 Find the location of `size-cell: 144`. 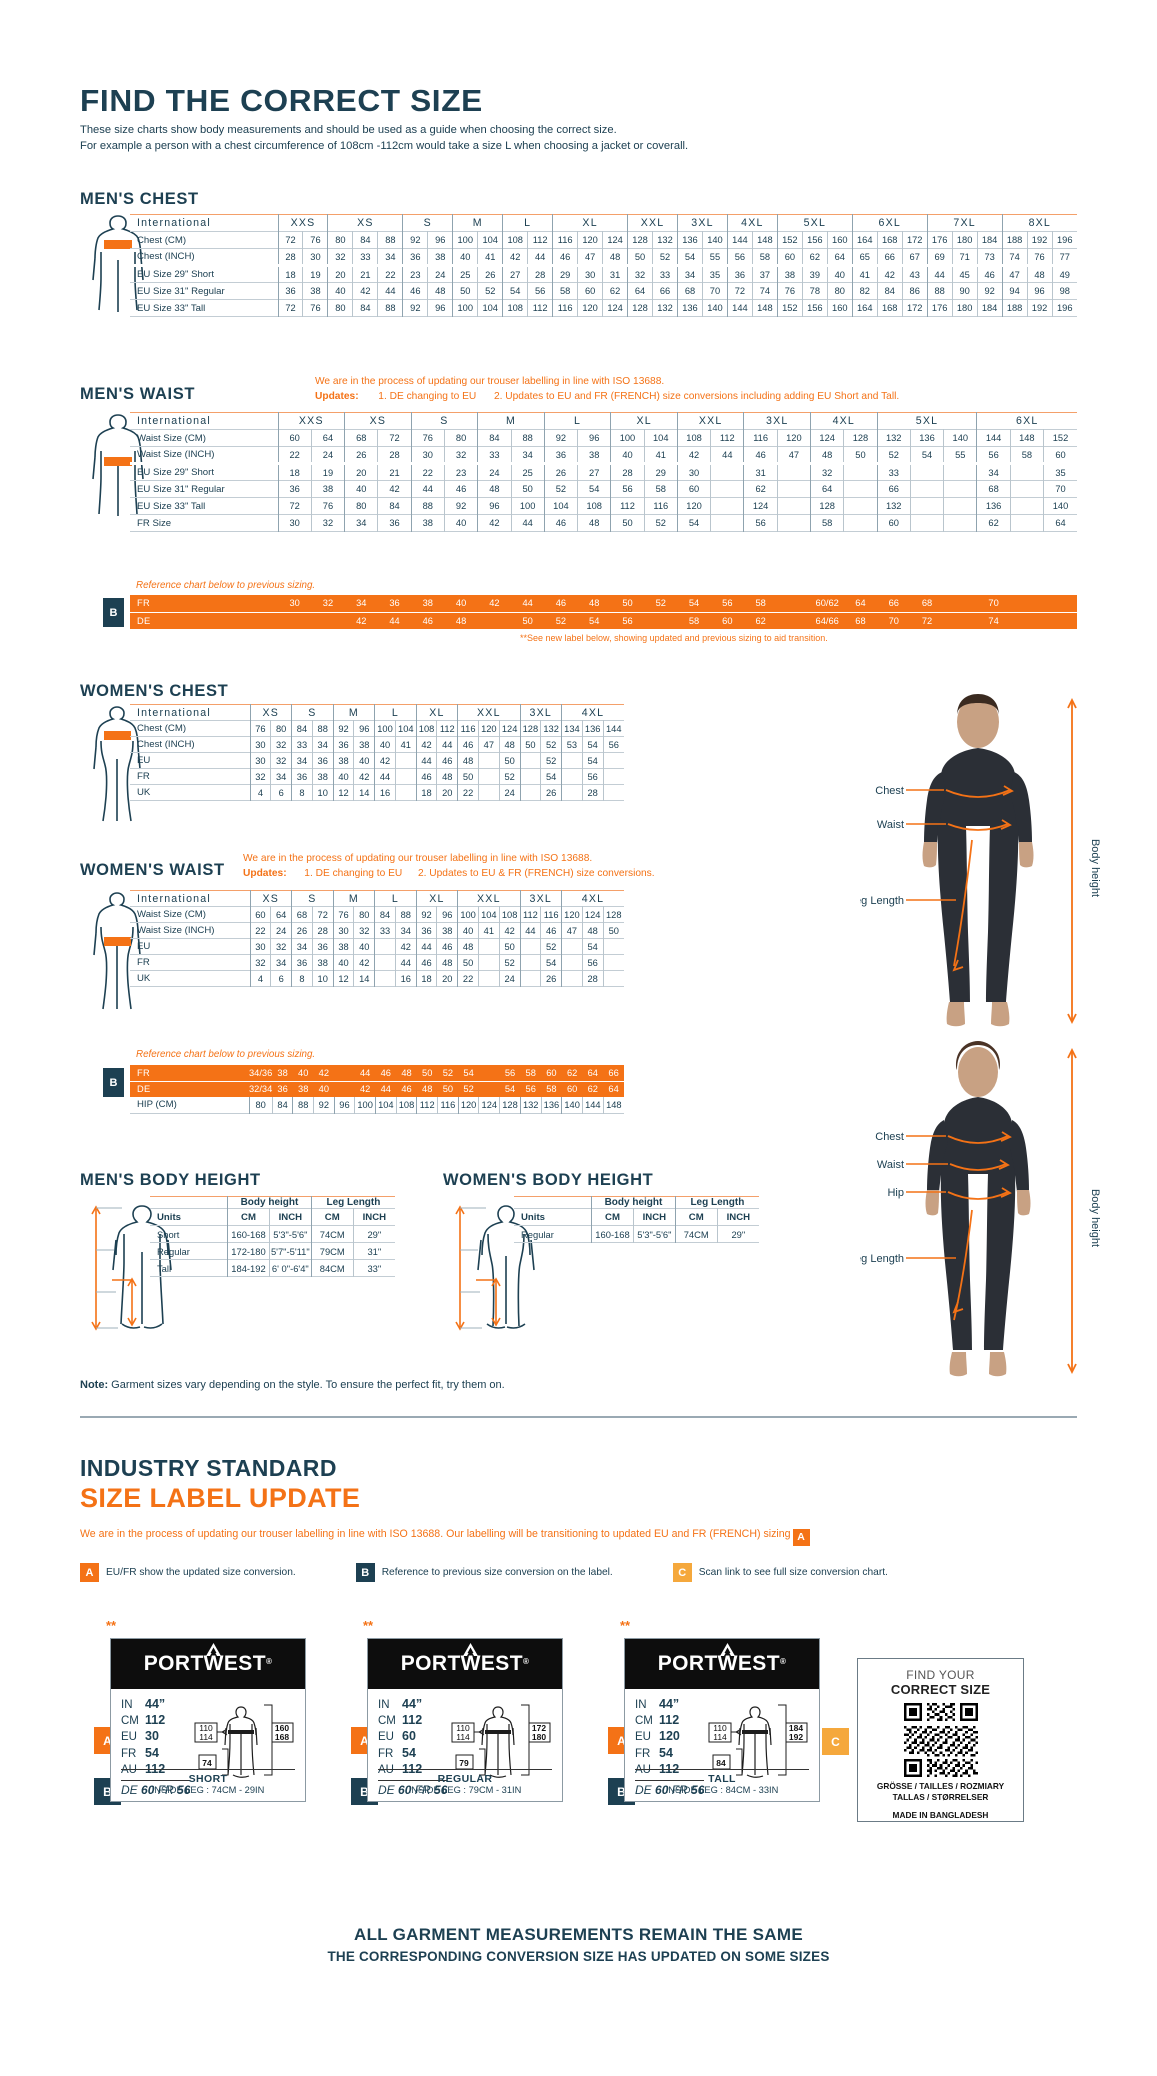

size-cell: 144 is located at coordinates (993, 438).